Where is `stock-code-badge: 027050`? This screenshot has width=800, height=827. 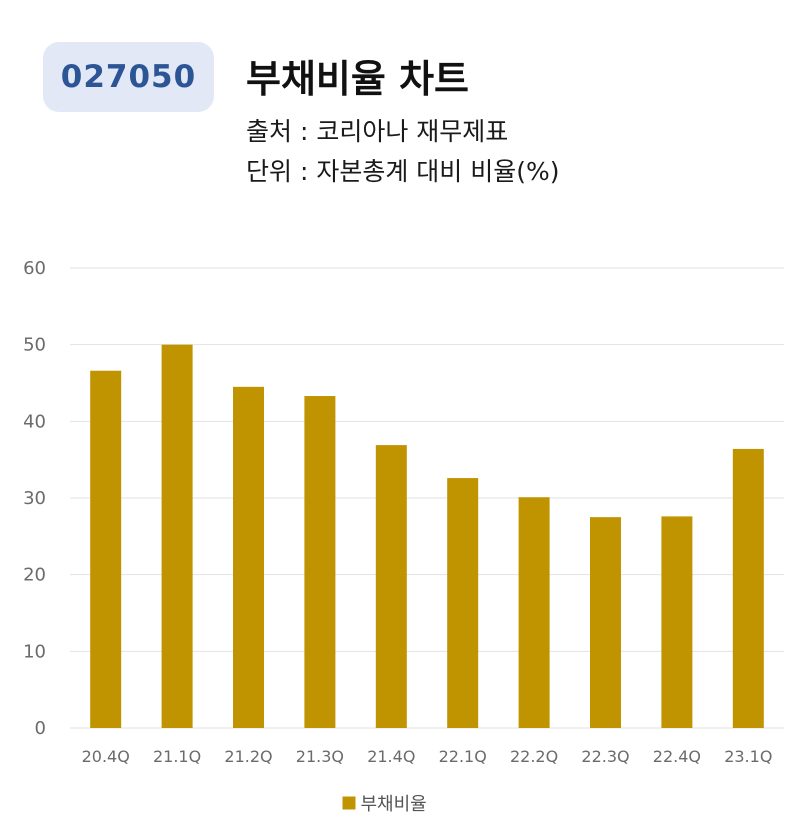 stock-code-badge: 027050 is located at coordinates (128, 77).